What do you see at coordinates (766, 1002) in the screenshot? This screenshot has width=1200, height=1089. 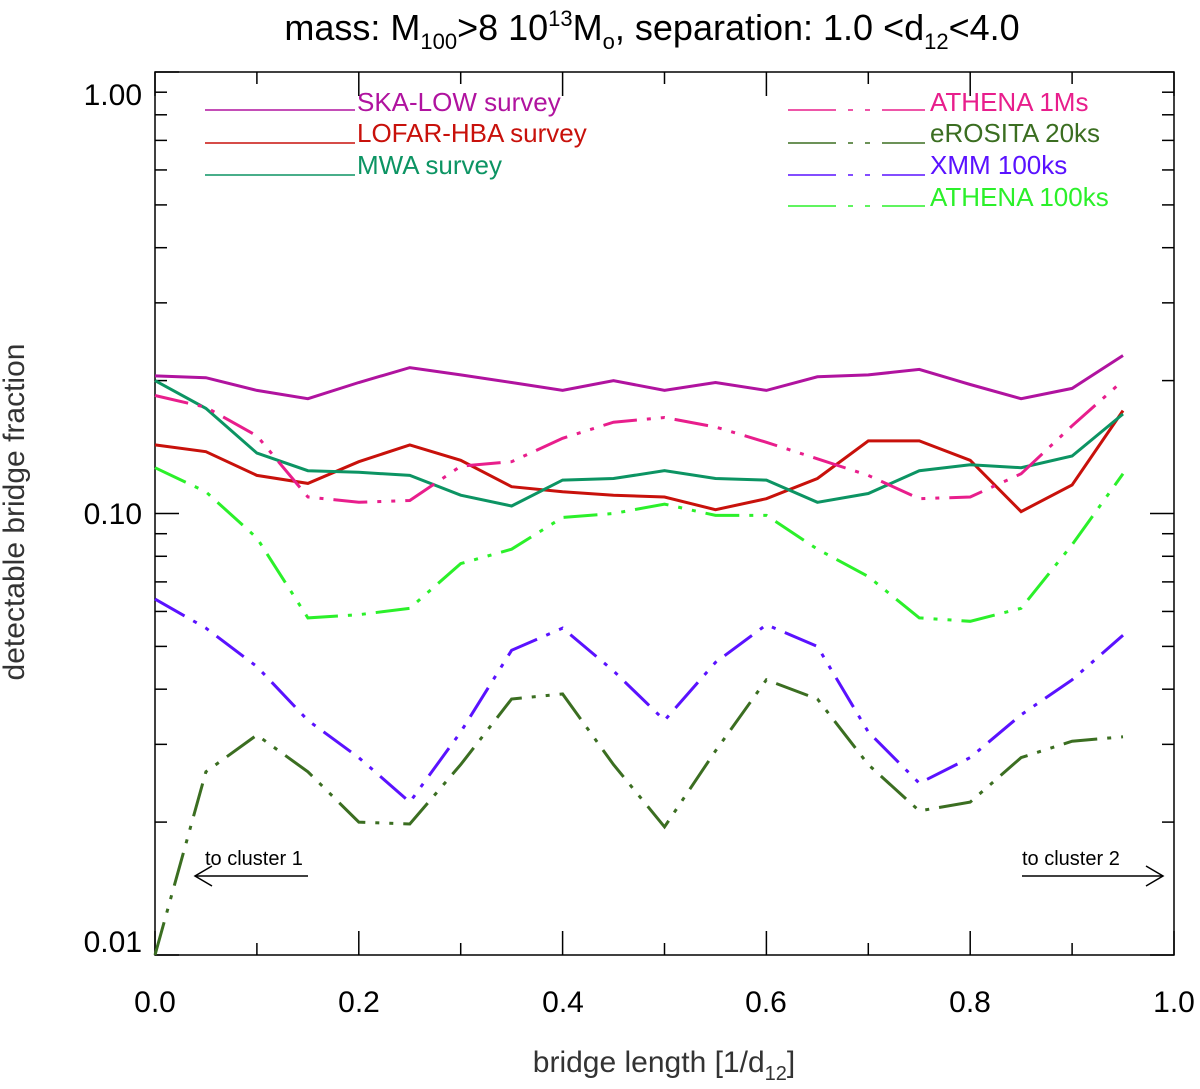 I see `x-tick-label-0.6: 0.6` at bounding box center [766, 1002].